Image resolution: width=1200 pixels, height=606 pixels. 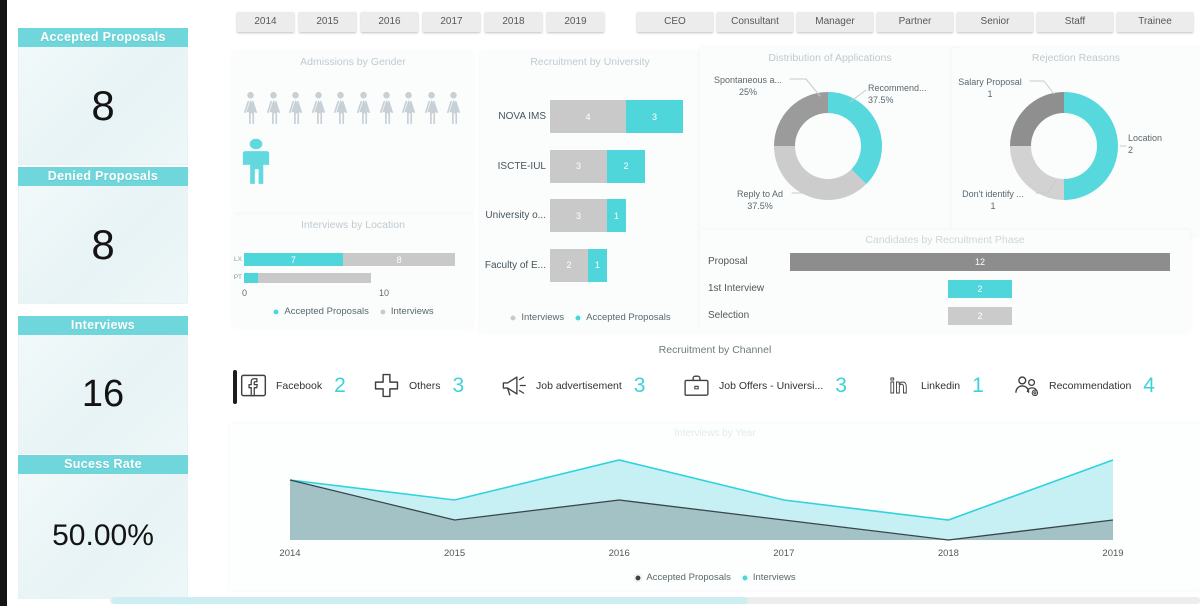 I want to click on location-bar-accepted, so click(x=251, y=278).